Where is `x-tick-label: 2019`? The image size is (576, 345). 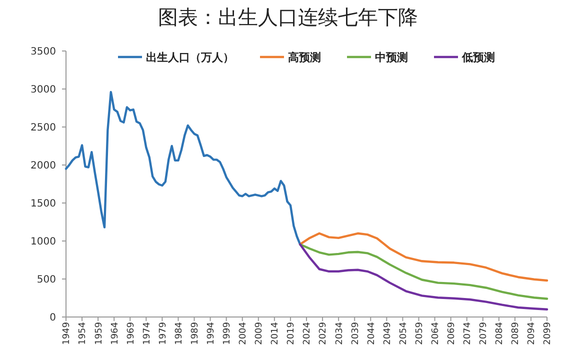
x-tick-label: 2019 is located at coordinates (291, 333).